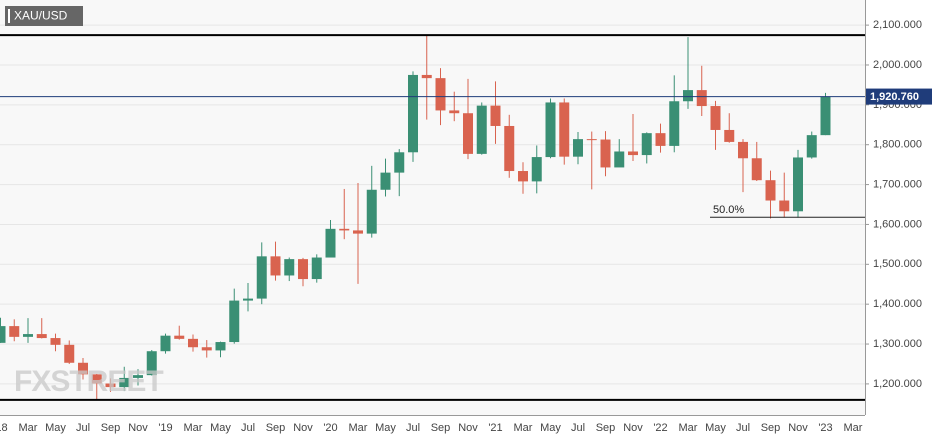 This screenshot has width=941, height=440. I want to click on x-tick-label: '23, so click(825, 428).